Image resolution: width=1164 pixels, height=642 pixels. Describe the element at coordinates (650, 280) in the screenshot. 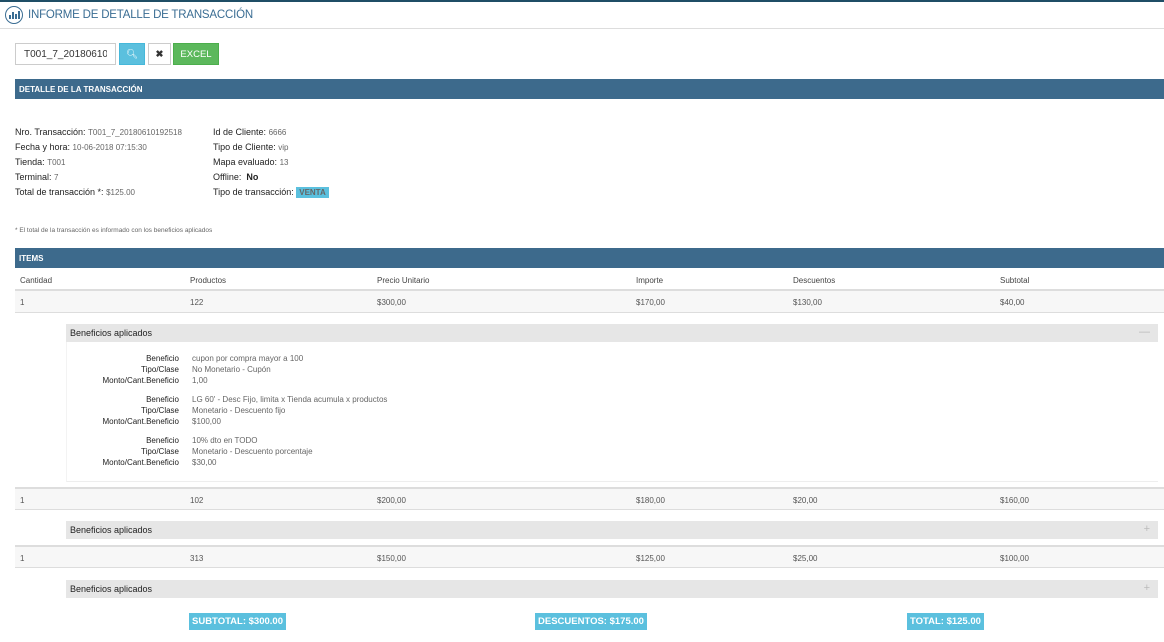

I see `col-importe: Importe` at that location.